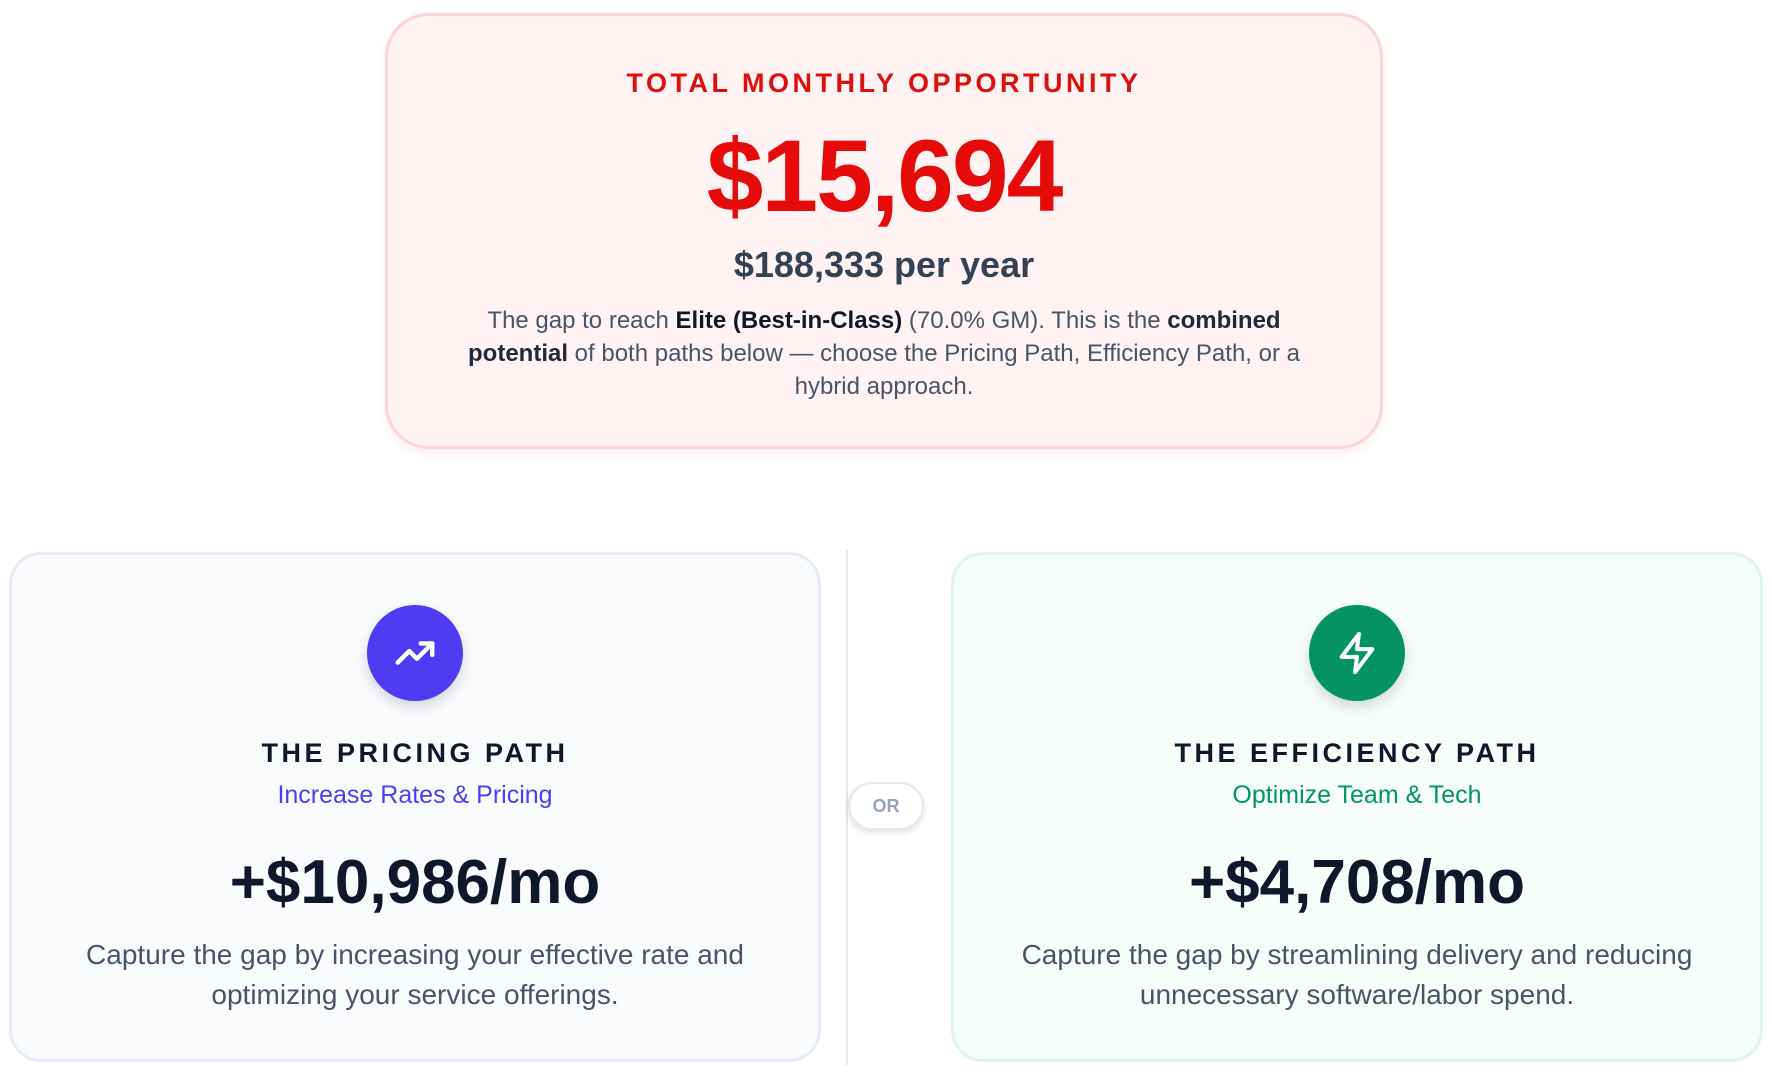 This screenshot has width=1772, height=1084. I want to click on path-divider, so click(847, 807).